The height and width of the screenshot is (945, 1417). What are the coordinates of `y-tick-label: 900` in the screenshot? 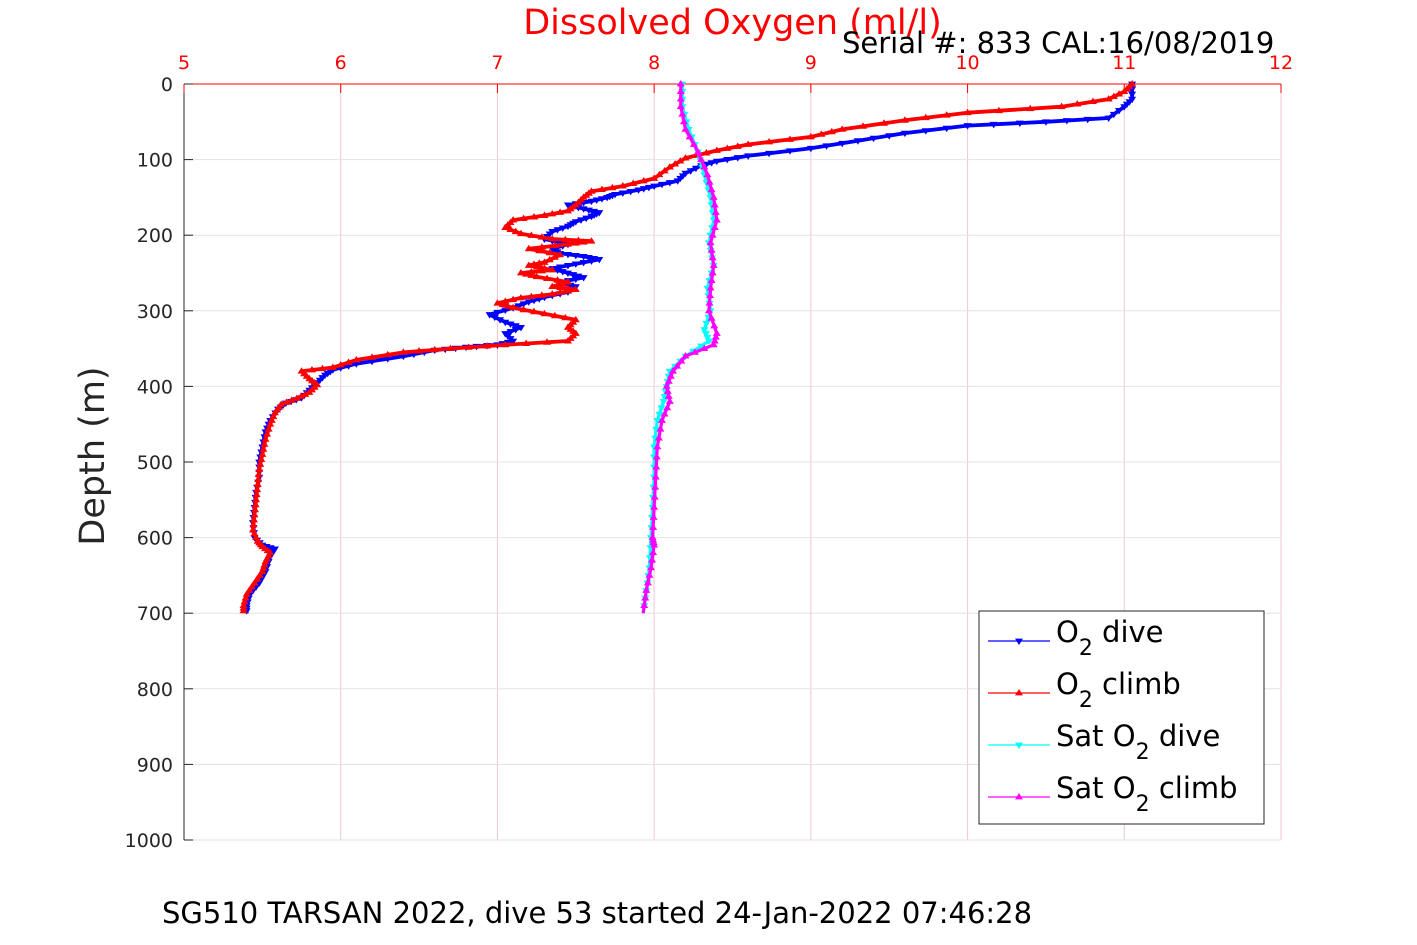 It's located at (155, 765).